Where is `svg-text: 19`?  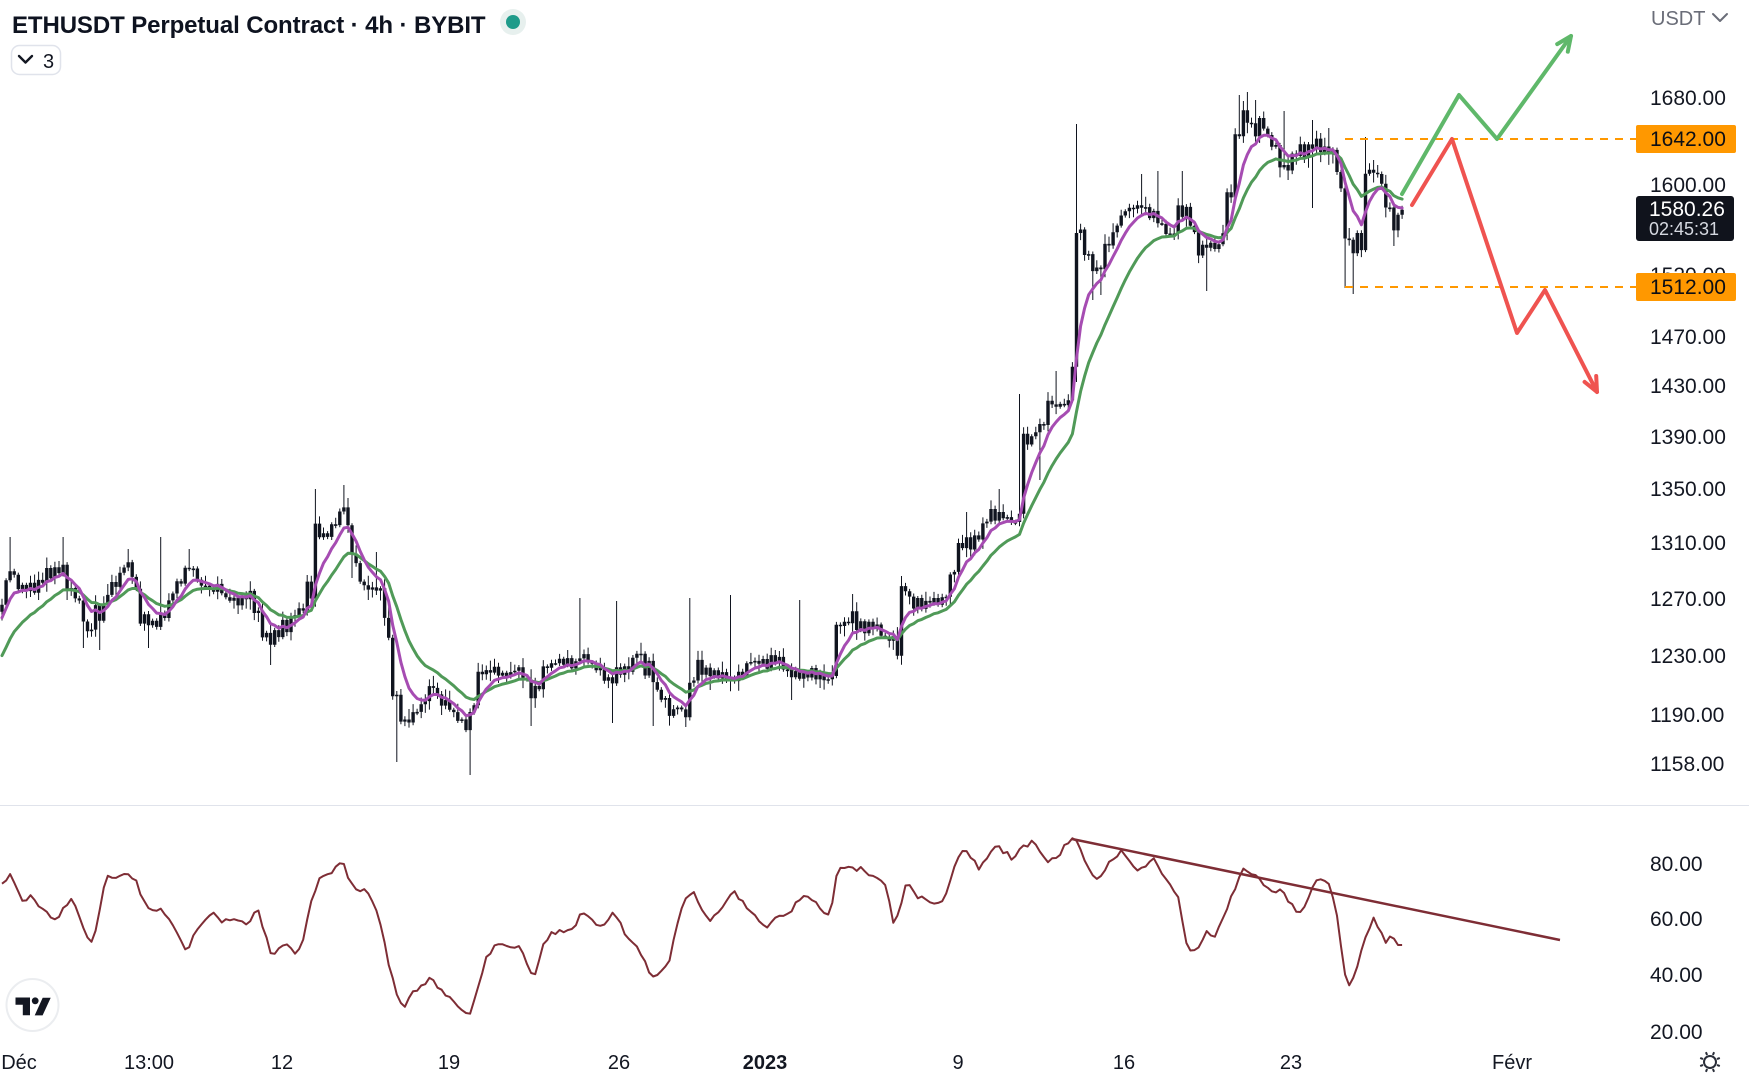 svg-text: 19 is located at coordinates (449, 1063).